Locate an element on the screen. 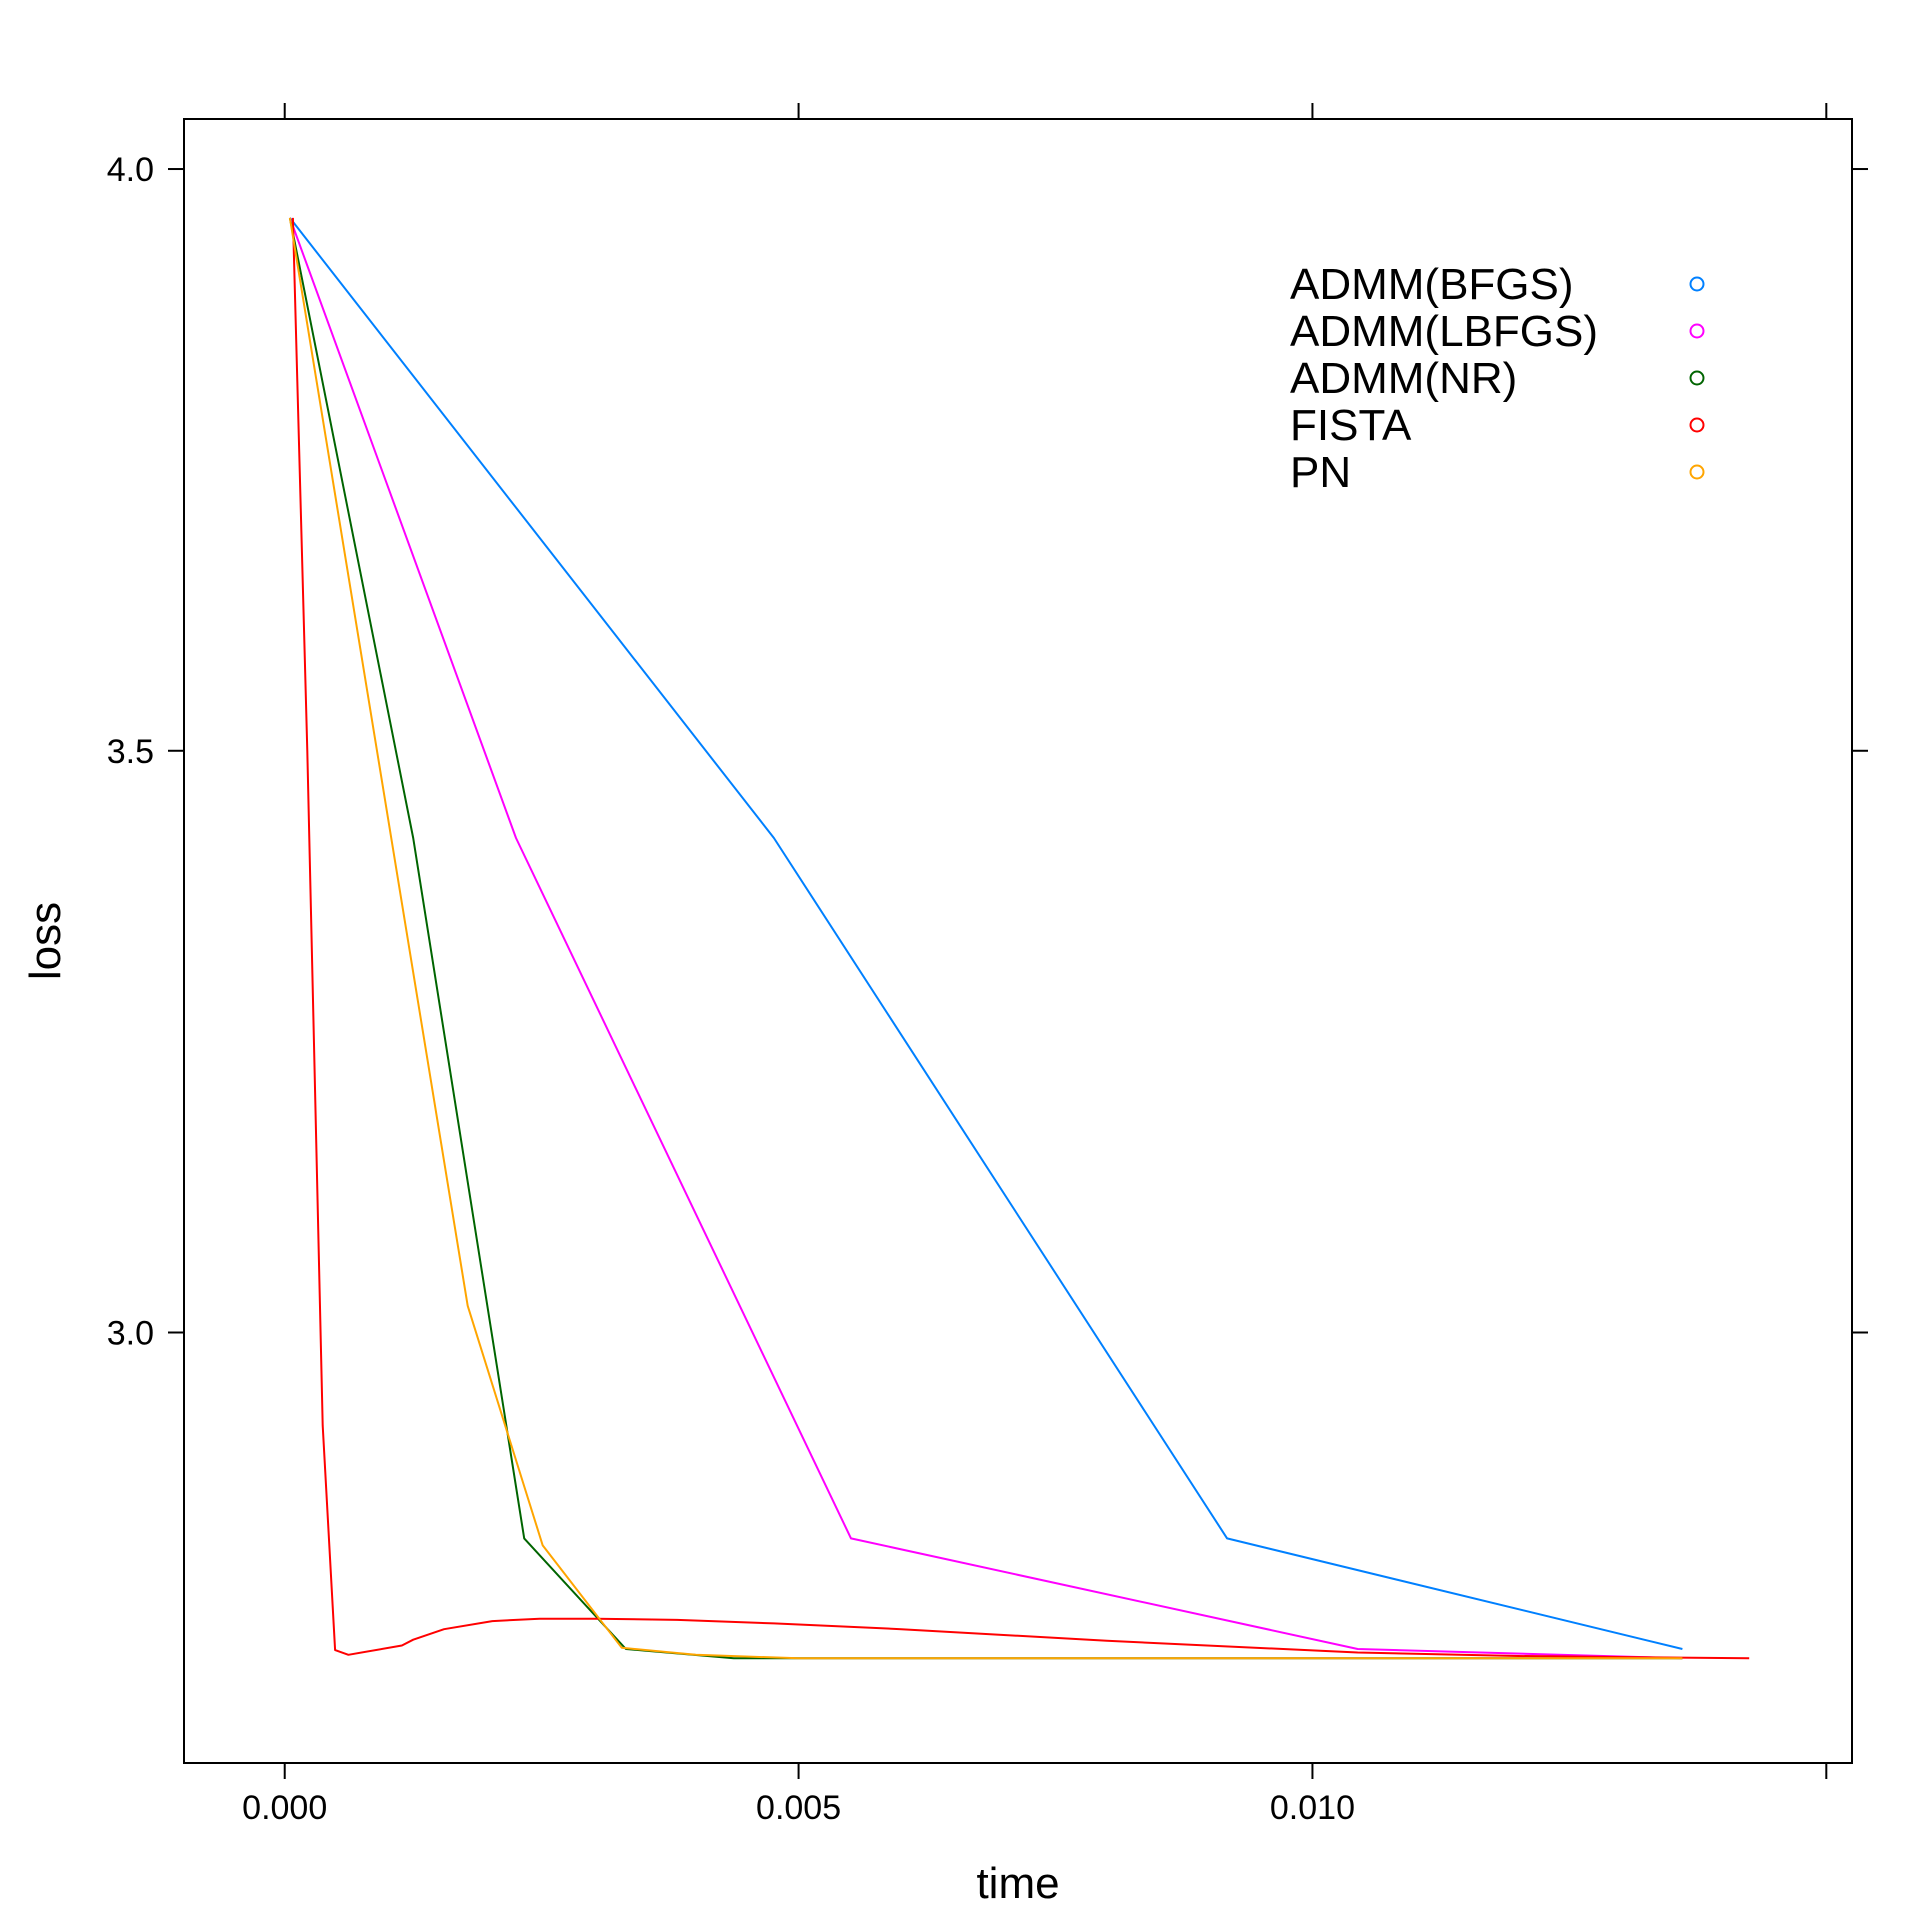 The height and width of the screenshot is (1920, 1920). legend-label: PN is located at coordinates (1320, 472).